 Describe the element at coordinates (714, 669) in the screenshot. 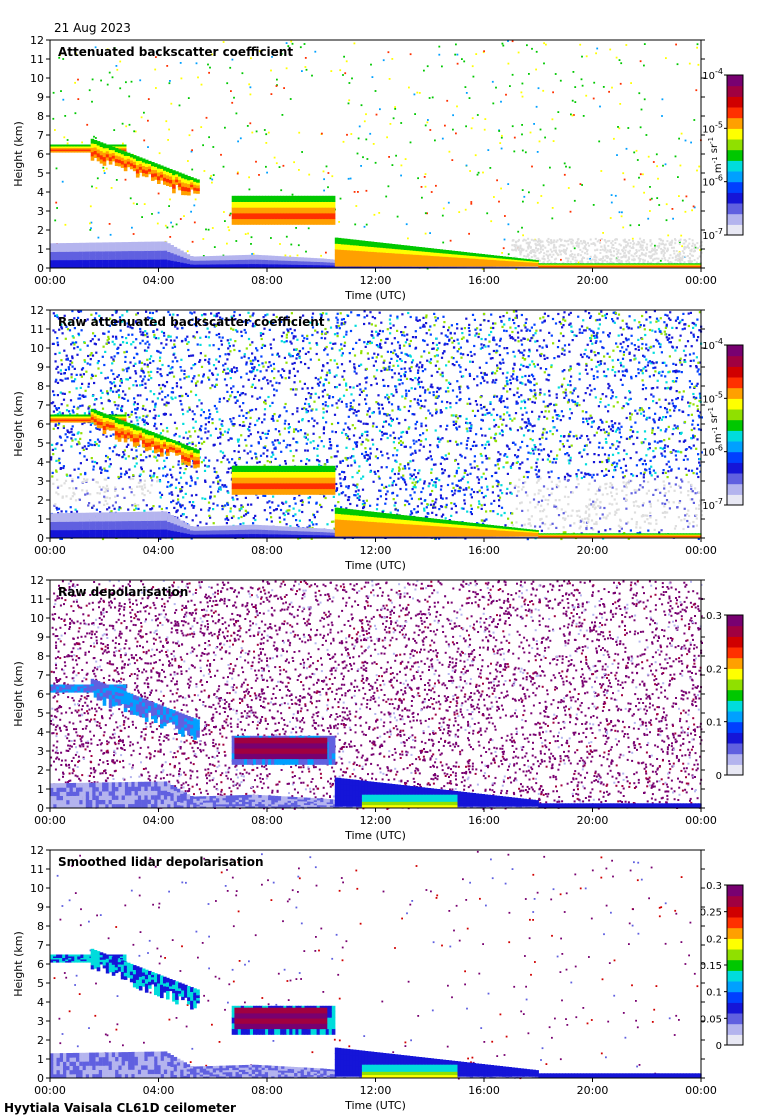

I see `colorbar-tick-label: 0.2` at that location.